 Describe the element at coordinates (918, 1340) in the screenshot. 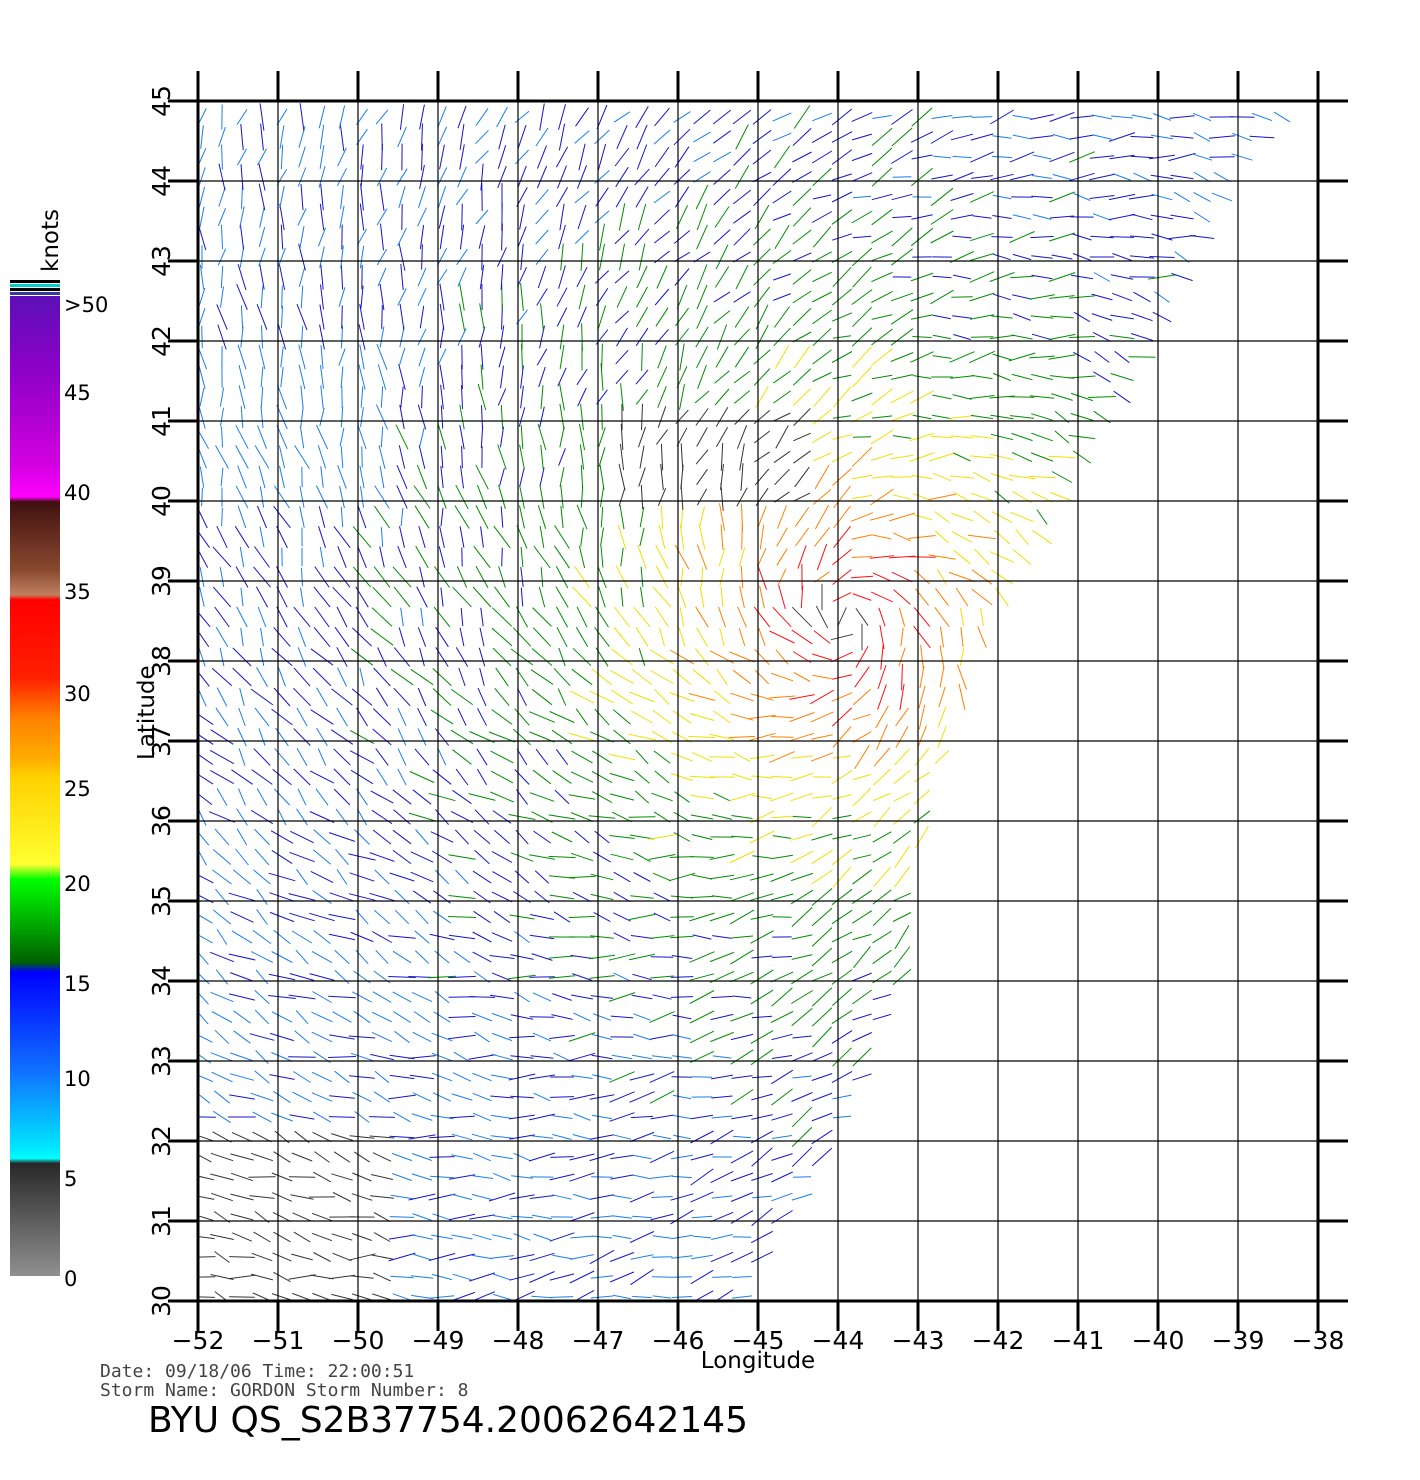

I see `longitude-label: −43` at that location.